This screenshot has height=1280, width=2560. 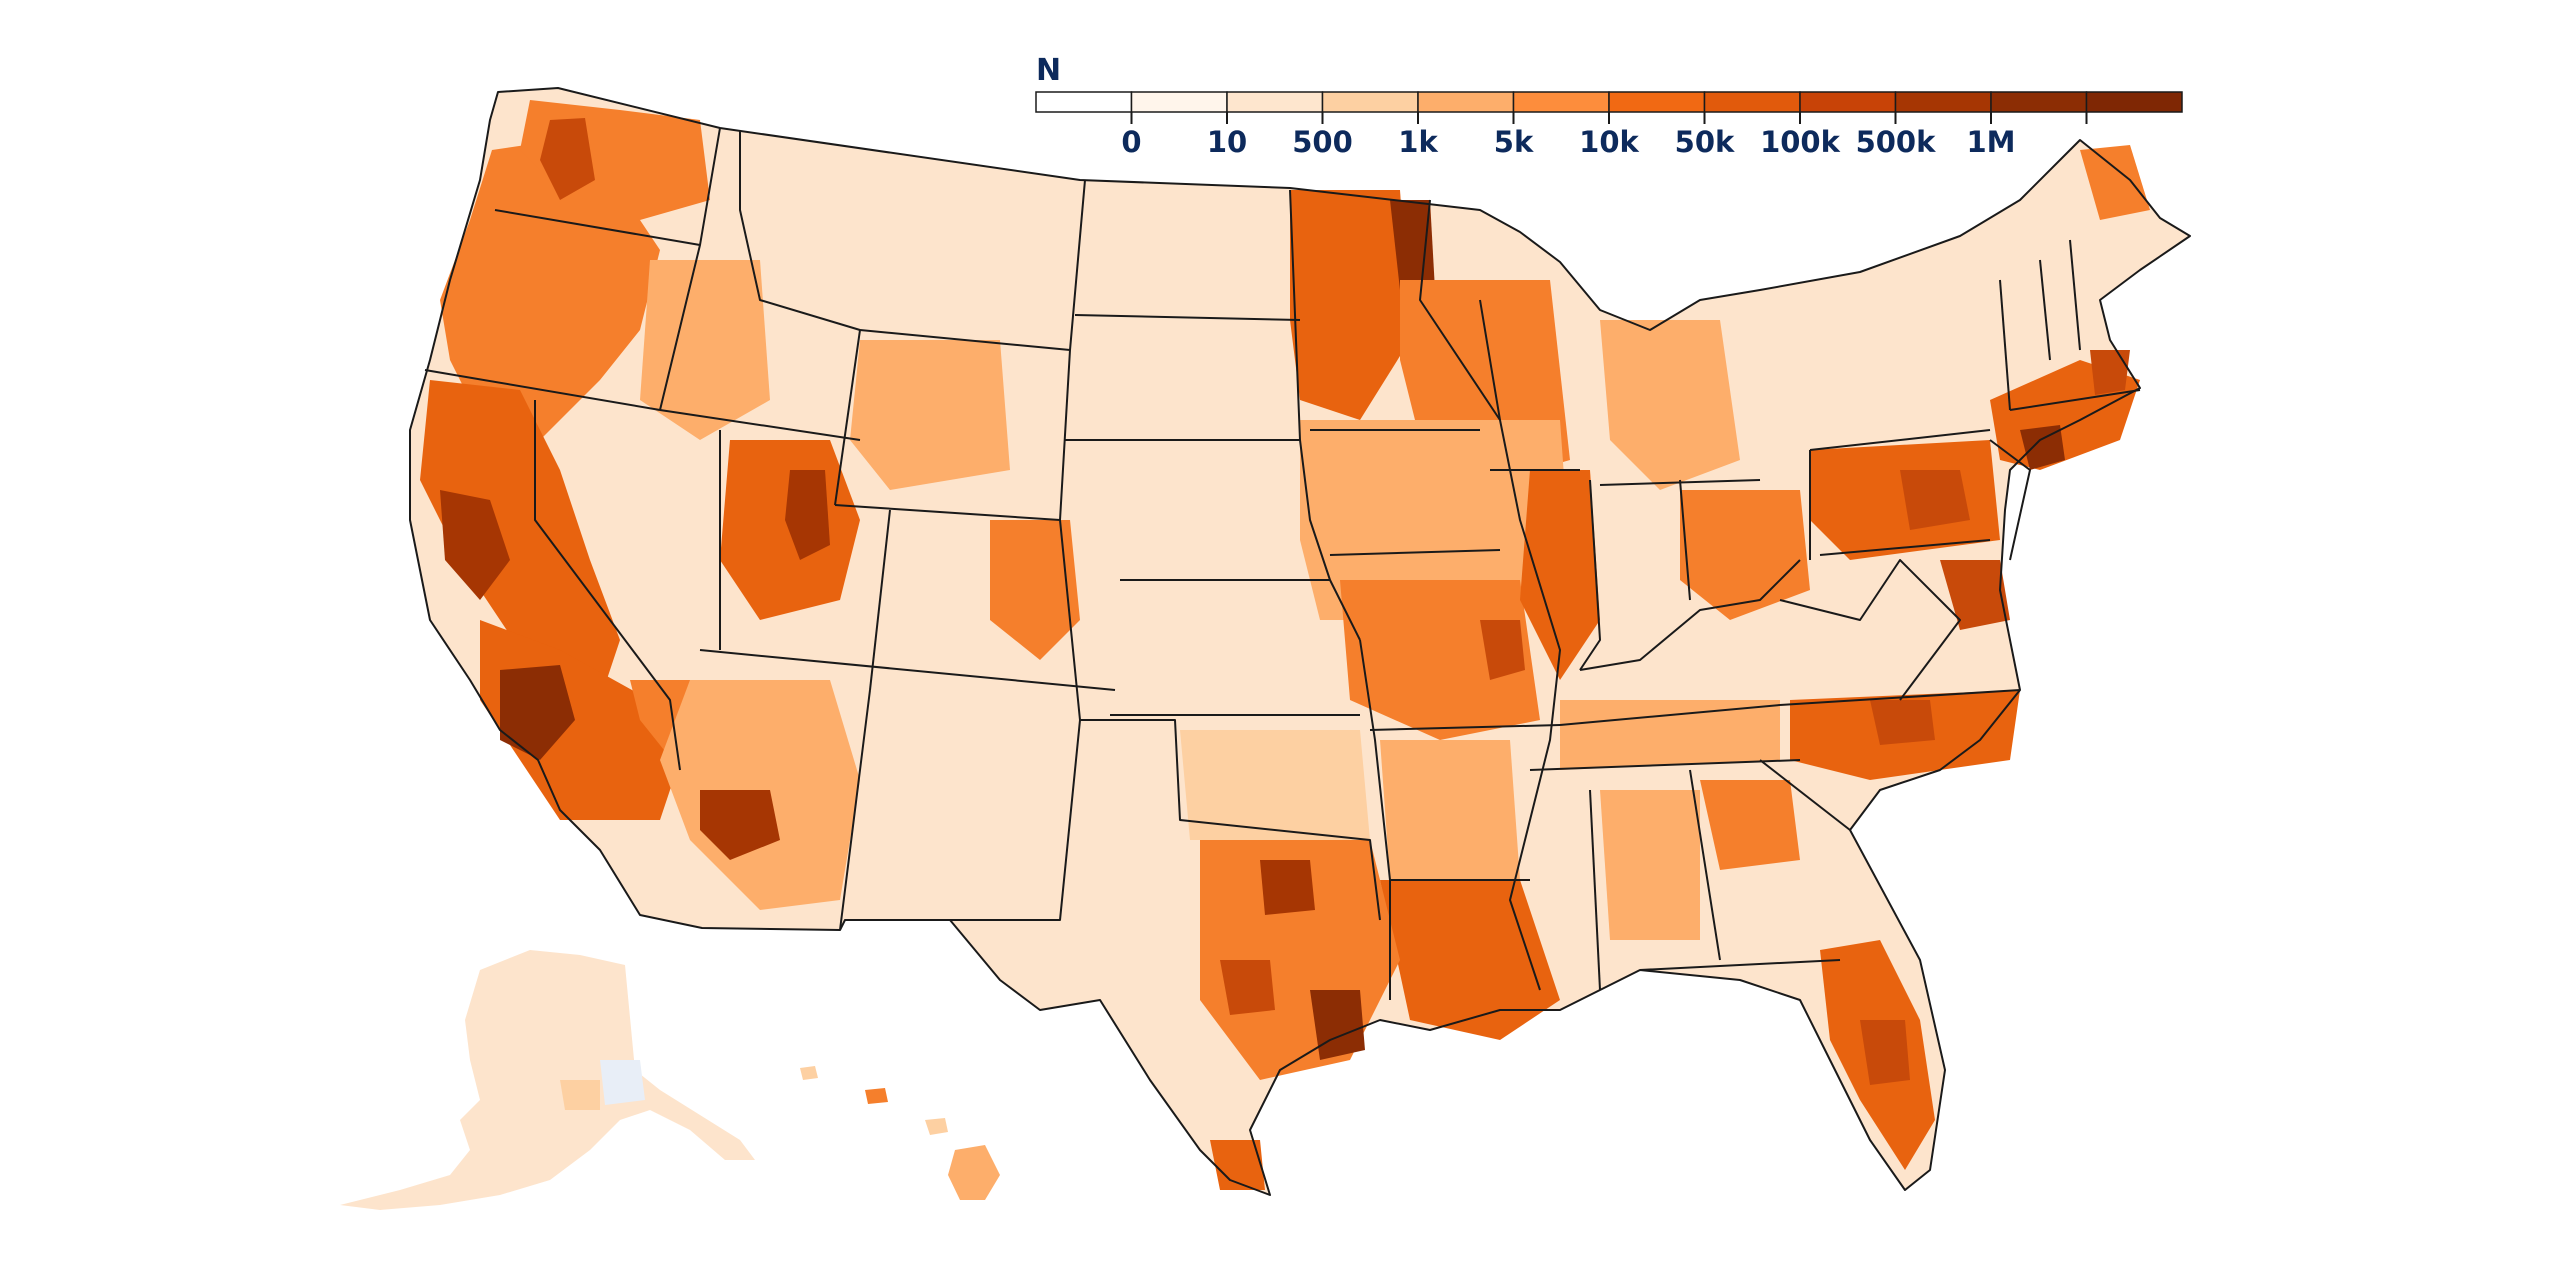 What do you see at coordinates (809, 1073) in the screenshot?
I see `hawaii-kauai` at bounding box center [809, 1073].